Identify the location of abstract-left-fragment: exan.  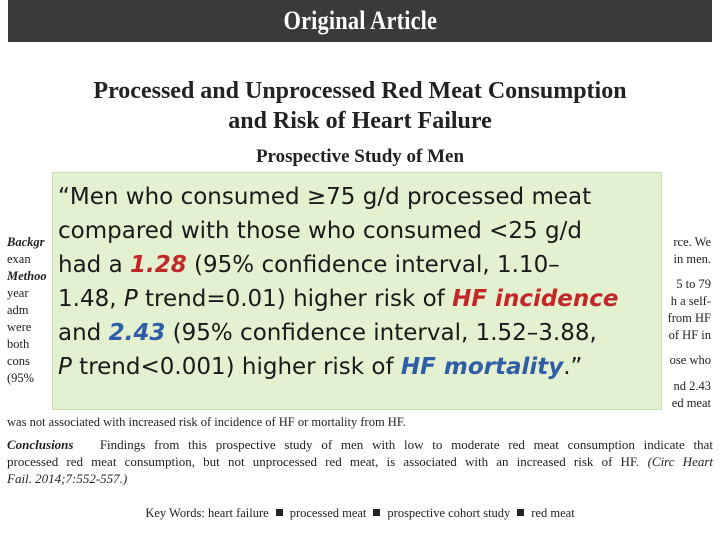
(19, 259).